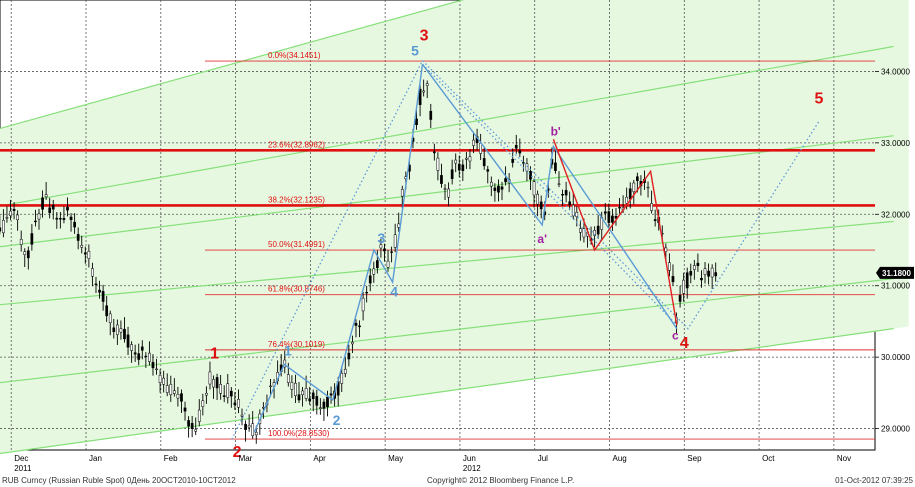  I want to click on wave-label: 2, so click(237, 452).